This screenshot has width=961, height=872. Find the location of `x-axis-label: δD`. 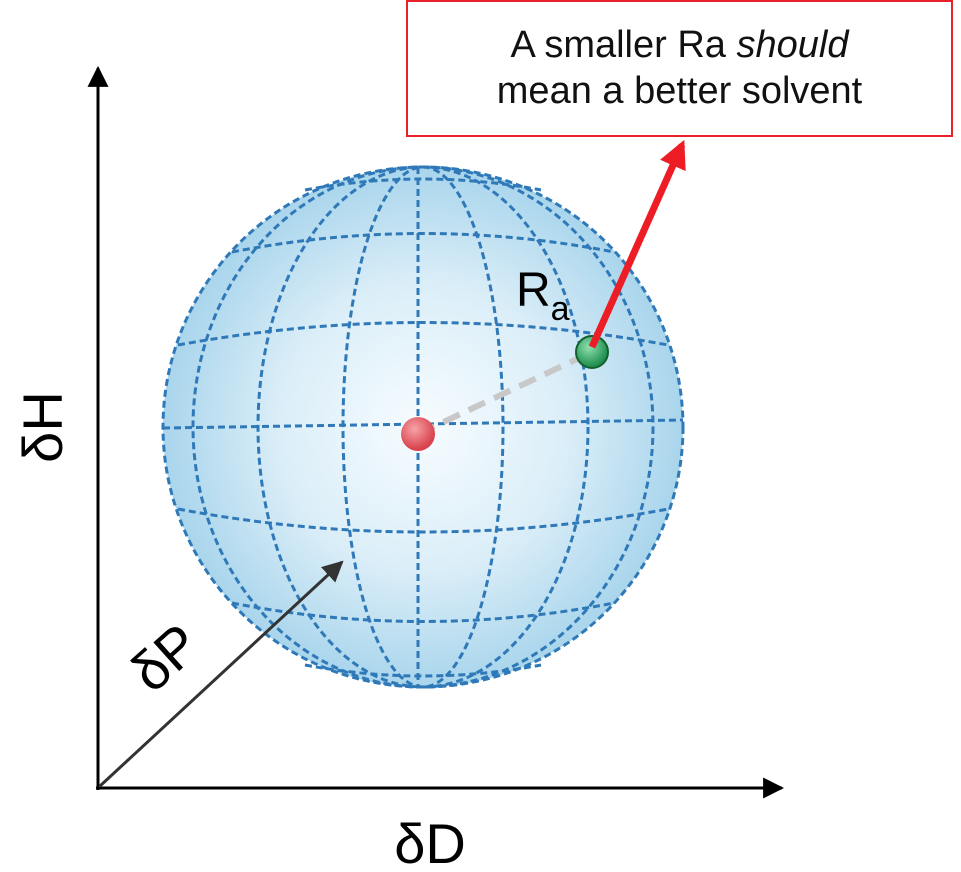

x-axis-label: δD is located at coordinates (430, 842).